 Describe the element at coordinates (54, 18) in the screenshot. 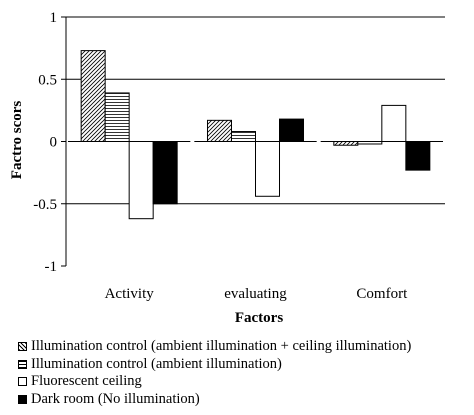

I see `y-tick-label: 1` at that location.